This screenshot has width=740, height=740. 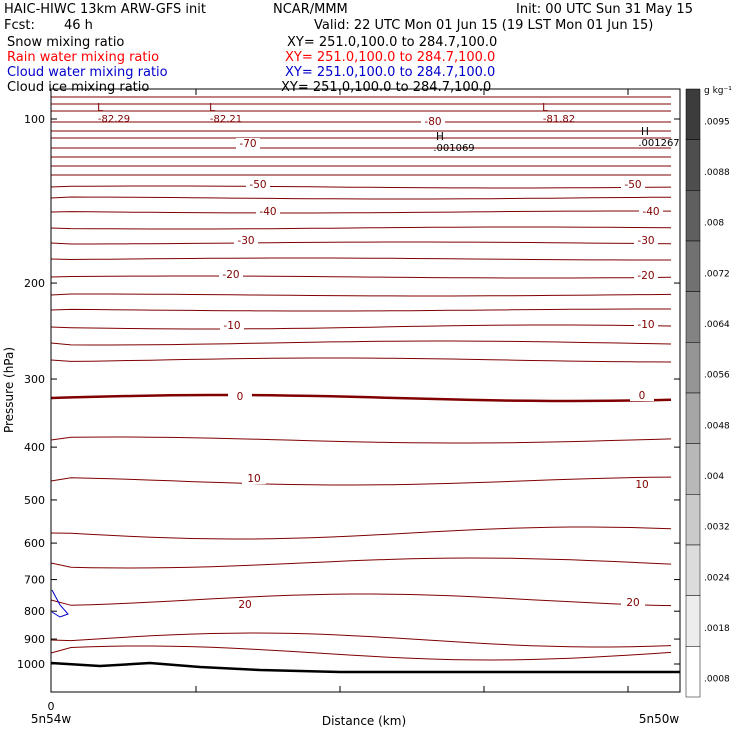 I want to click on field-name-cloud-water: Cloud water mixing ratio, so click(x=87, y=72).